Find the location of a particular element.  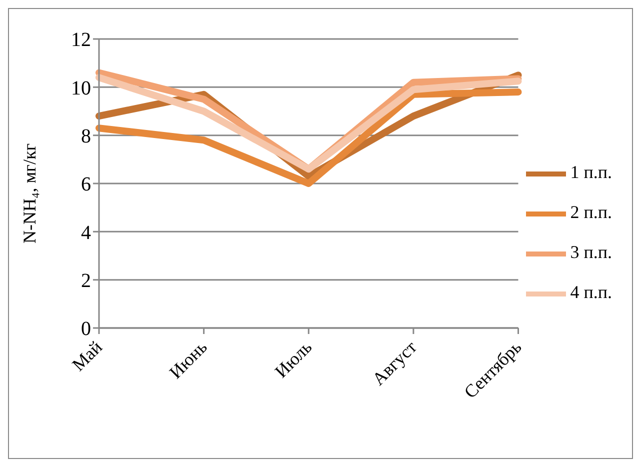

y-tick-label: 8 is located at coordinates (86, 136).